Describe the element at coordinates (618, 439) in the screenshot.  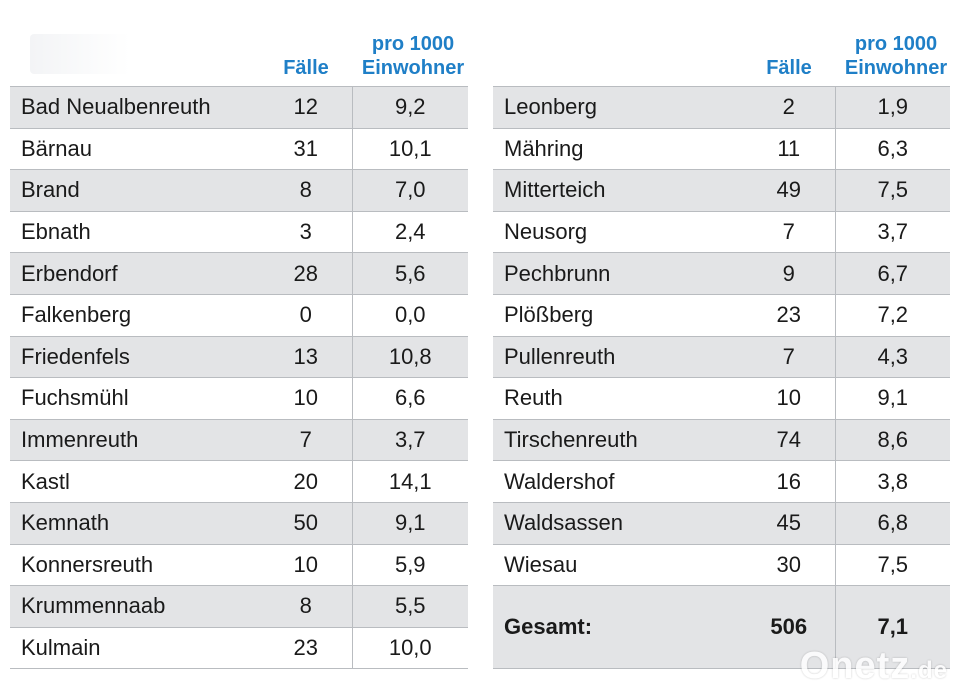
I see `municipality-cell: Tirschenreuth` at that location.